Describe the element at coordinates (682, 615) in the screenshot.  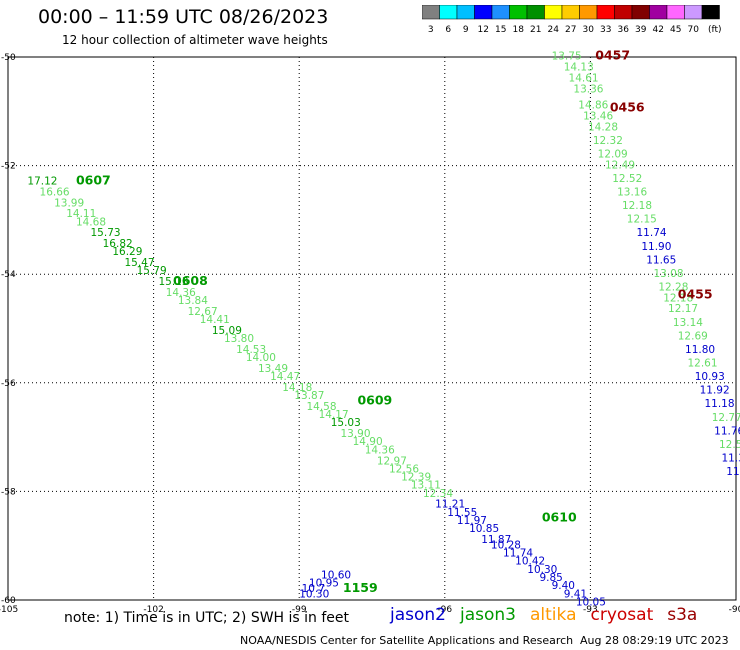
I see `satellite-legend-item: s3a` at that location.